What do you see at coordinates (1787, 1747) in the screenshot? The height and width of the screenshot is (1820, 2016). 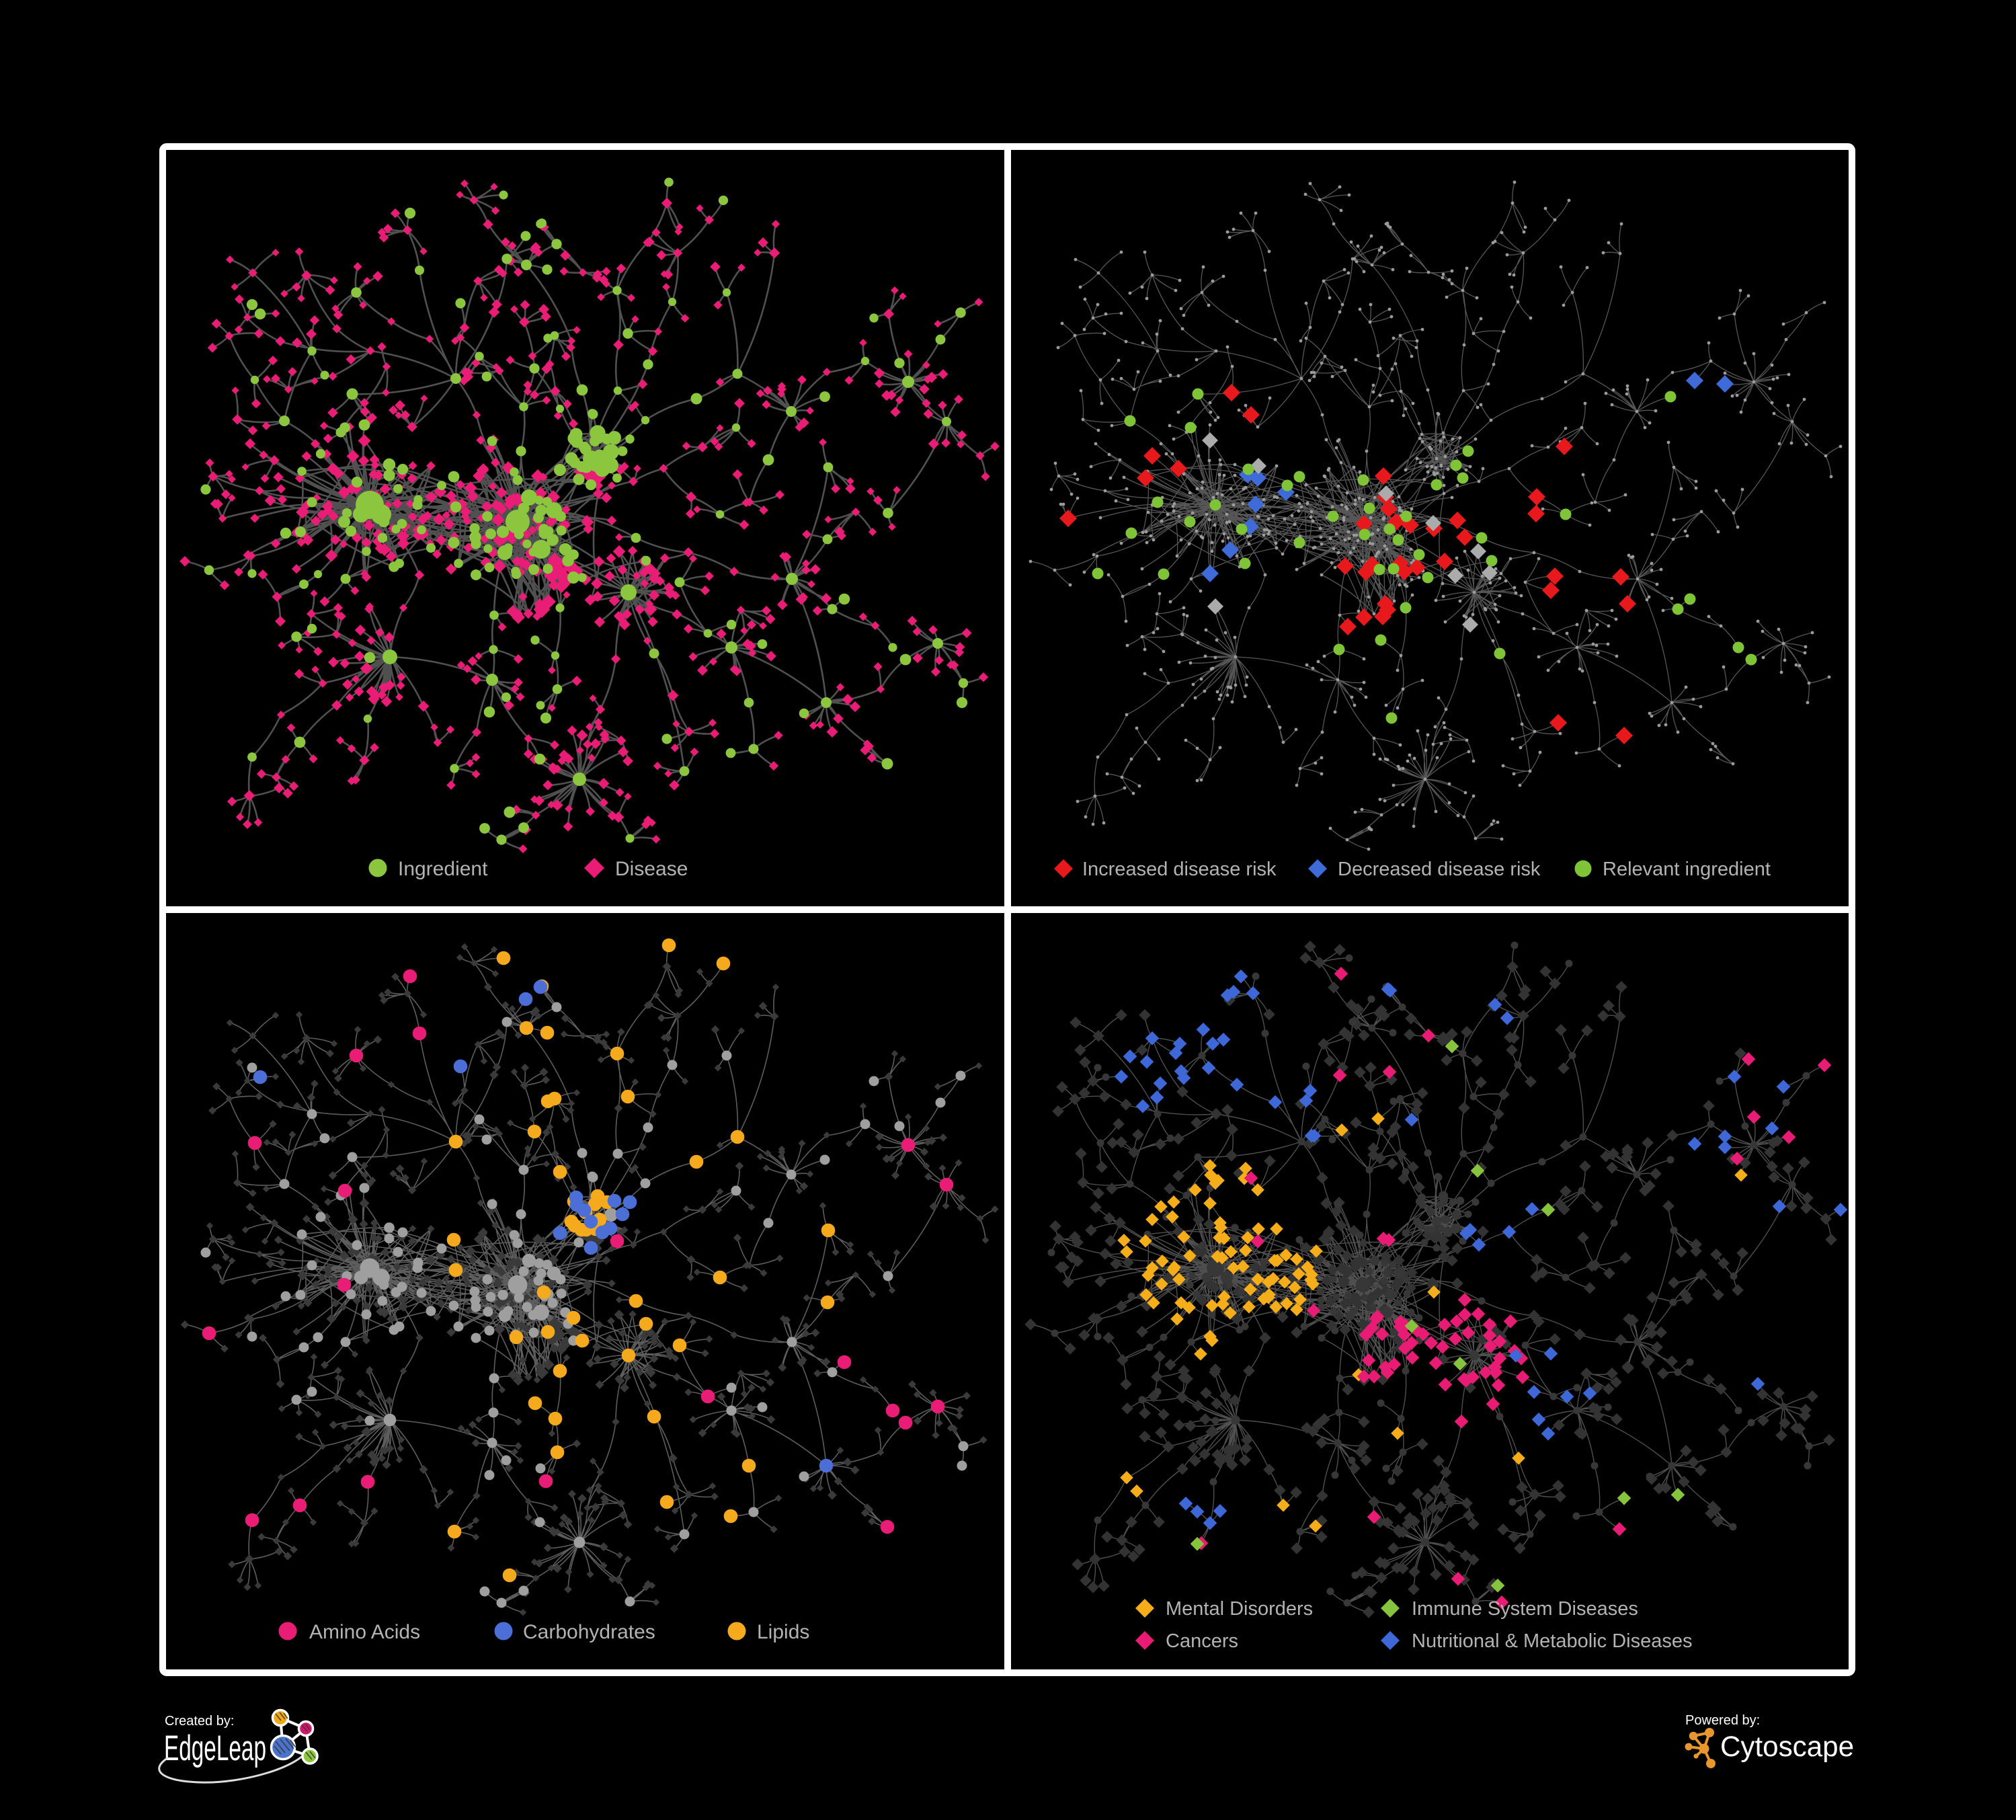 I see `svg-text: Cytoscape` at bounding box center [1787, 1747].